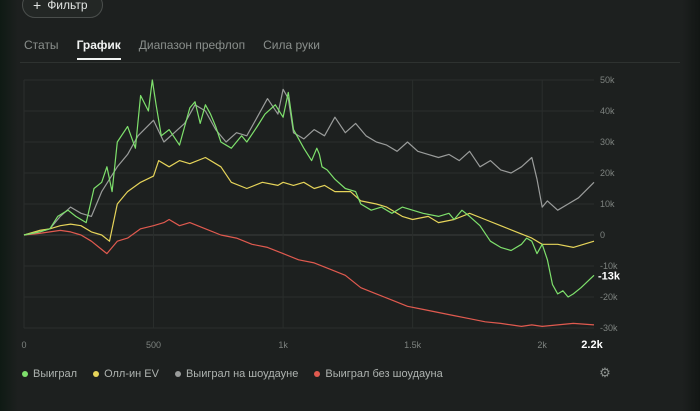  What do you see at coordinates (602, 235) in the screenshot?
I see `y-tick-label: 0` at bounding box center [602, 235].